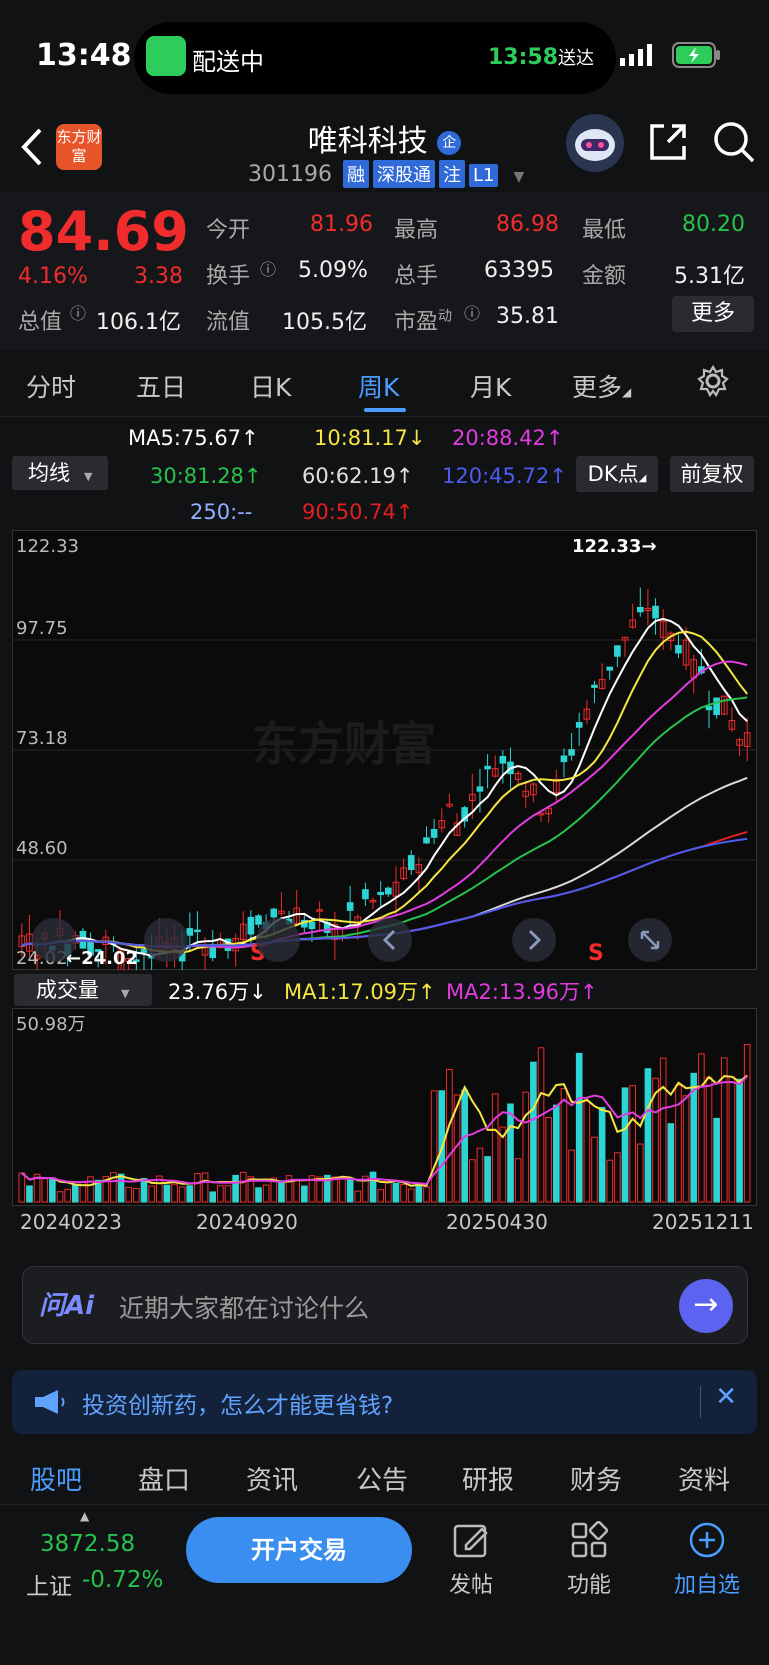  What do you see at coordinates (31, 149) in the screenshot?
I see `back-icon` at bounding box center [31, 149].